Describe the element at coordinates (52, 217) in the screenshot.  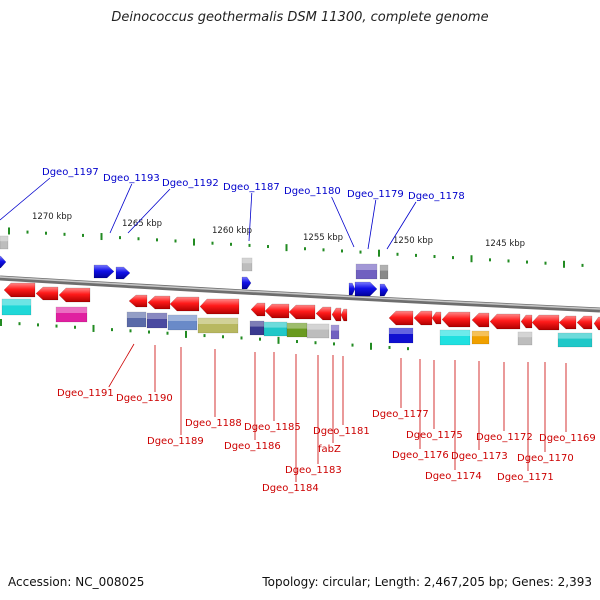
I see `scale-label: 1270 kbp` at that location.